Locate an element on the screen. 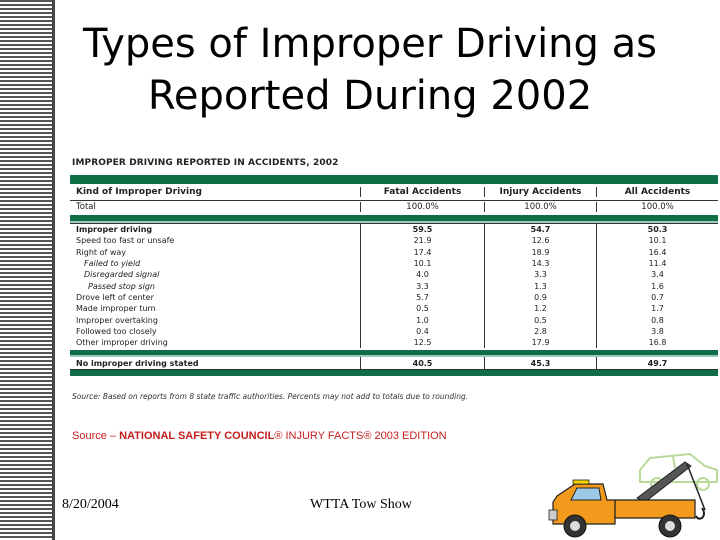  row-label: Drove left of center is located at coordinates (115, 297).